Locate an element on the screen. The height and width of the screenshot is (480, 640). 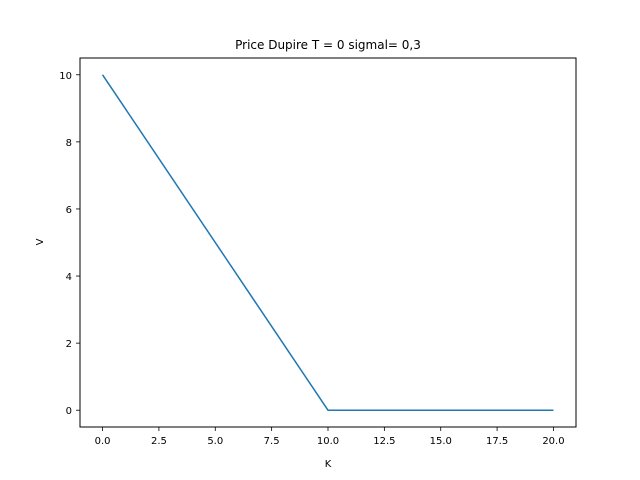
x-axis-label: K is located at coordinates (328, 464).